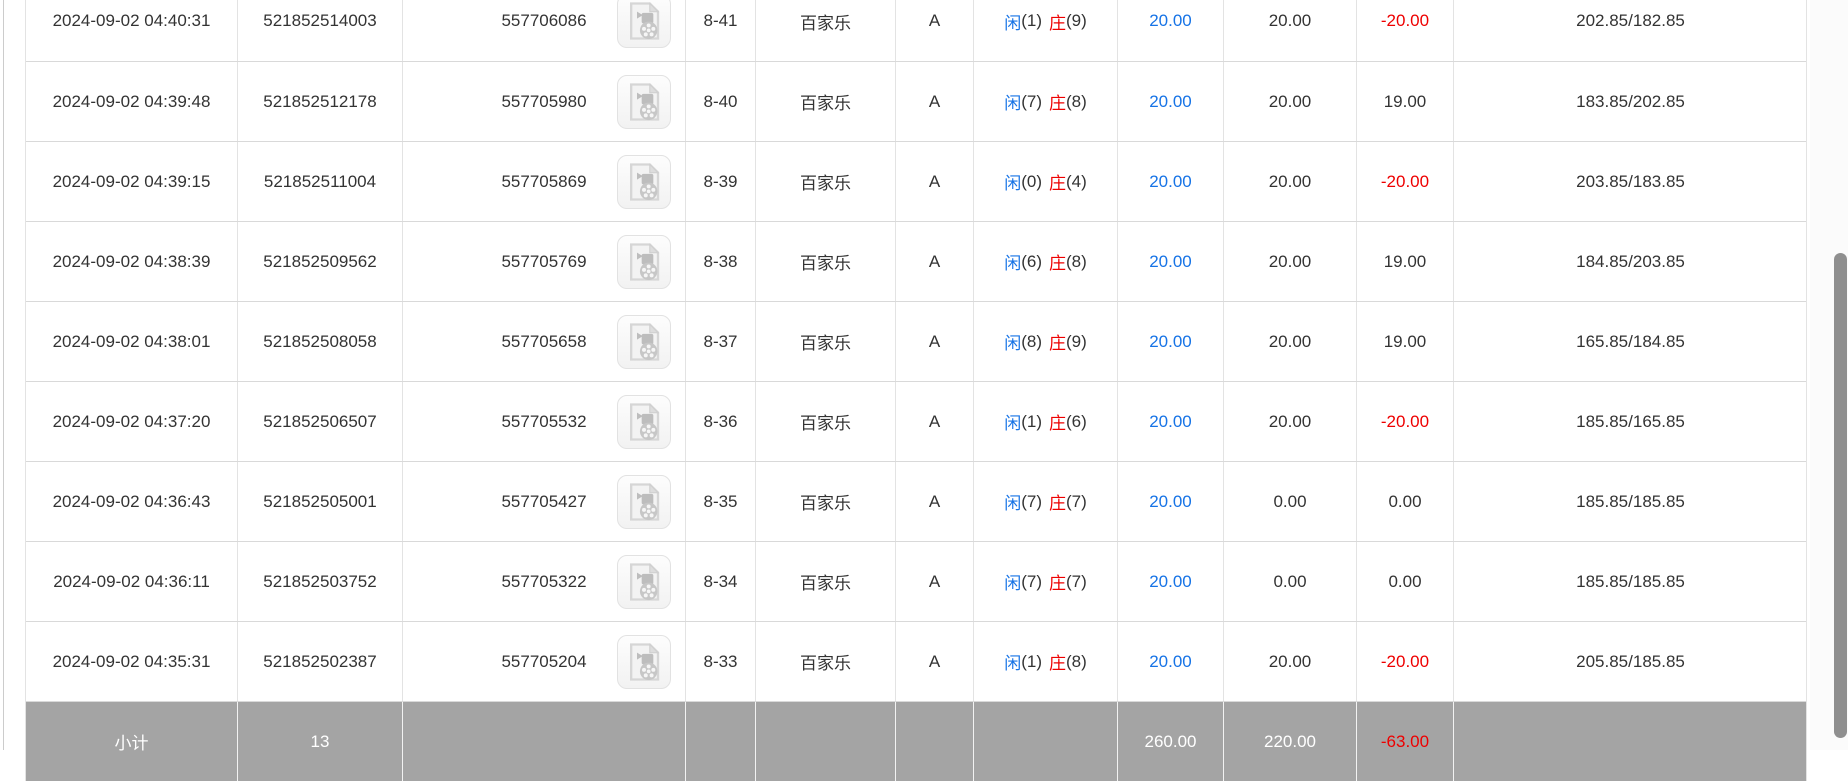 The height and width of the screenshot is (781, 1848). What do you see at coordinates (1630, 501) in the screenshot?
I see `balance-cell: 185.85/185.85` at bounding box center [1630, 501].